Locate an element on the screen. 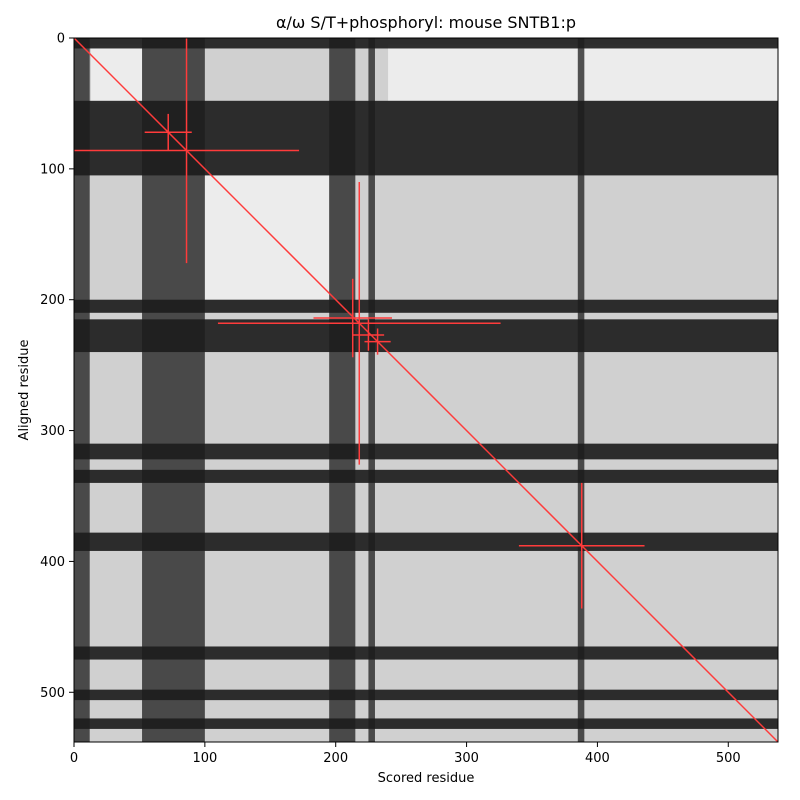  x-axis: 0 100 200 300 400 500 is located at coordinates (405, 754).